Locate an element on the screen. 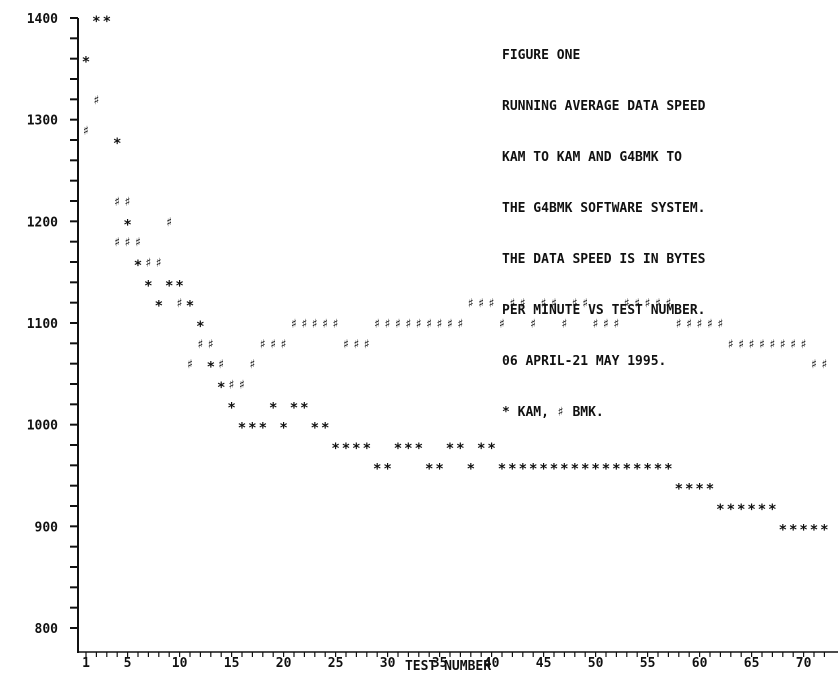 This screenshot has width=838, height=676. x-axis-title: TEST NUMBER is located at coordinates (448, 666).